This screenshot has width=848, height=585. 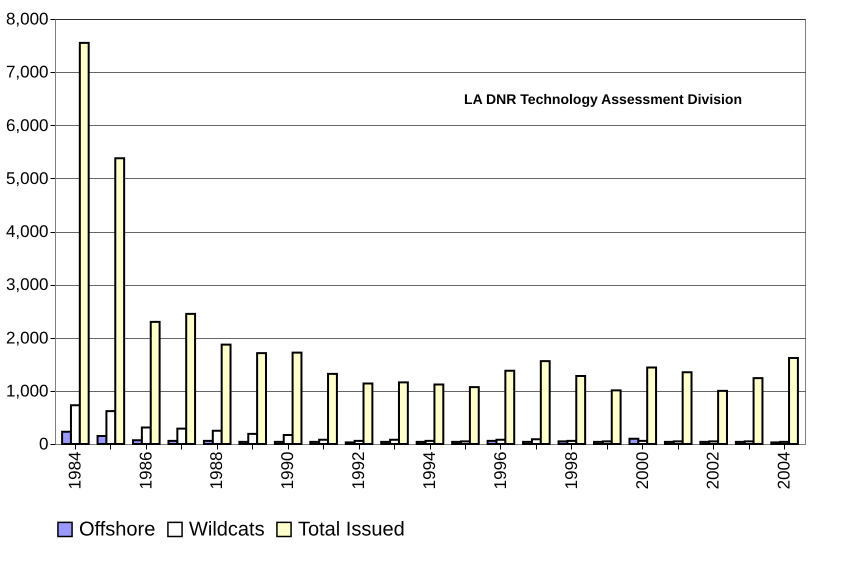 I want to click on x-tick-label: 1996, so click(x=500, y=471).